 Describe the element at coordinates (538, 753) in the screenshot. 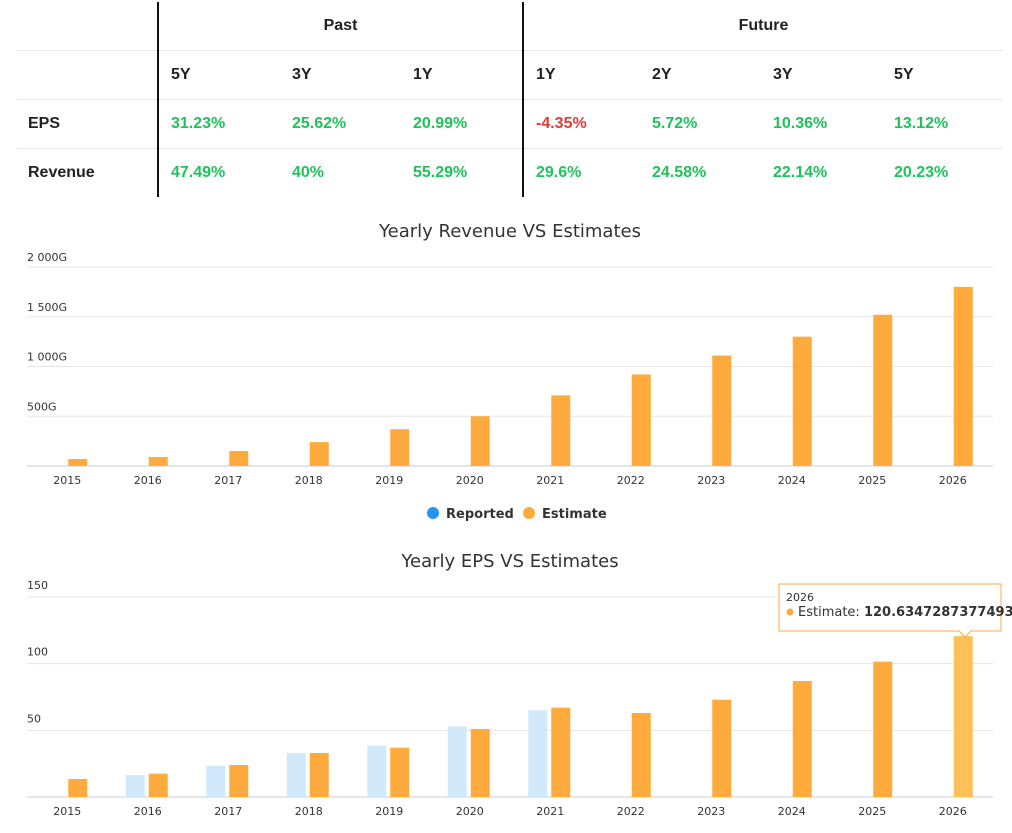

I see `bar-reported-2021` at that location.